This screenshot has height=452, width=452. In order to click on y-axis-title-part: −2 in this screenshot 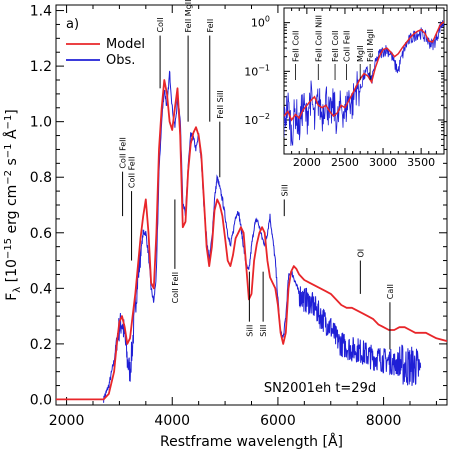, I will do `click(8, 177)`.